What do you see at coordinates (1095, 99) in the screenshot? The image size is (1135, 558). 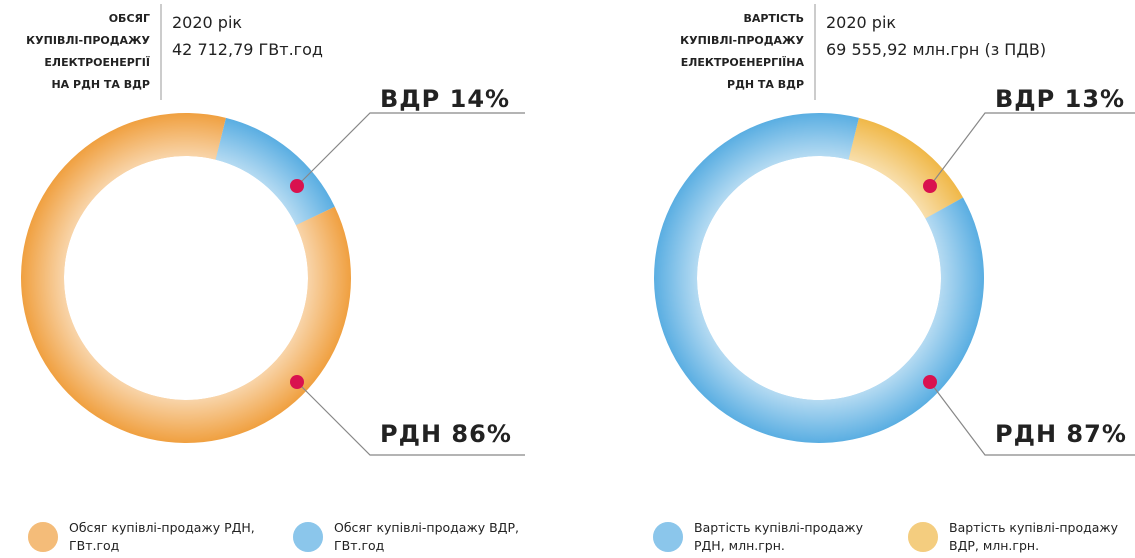 I see `value-label: 13%` at bounding box center [1095, 99].